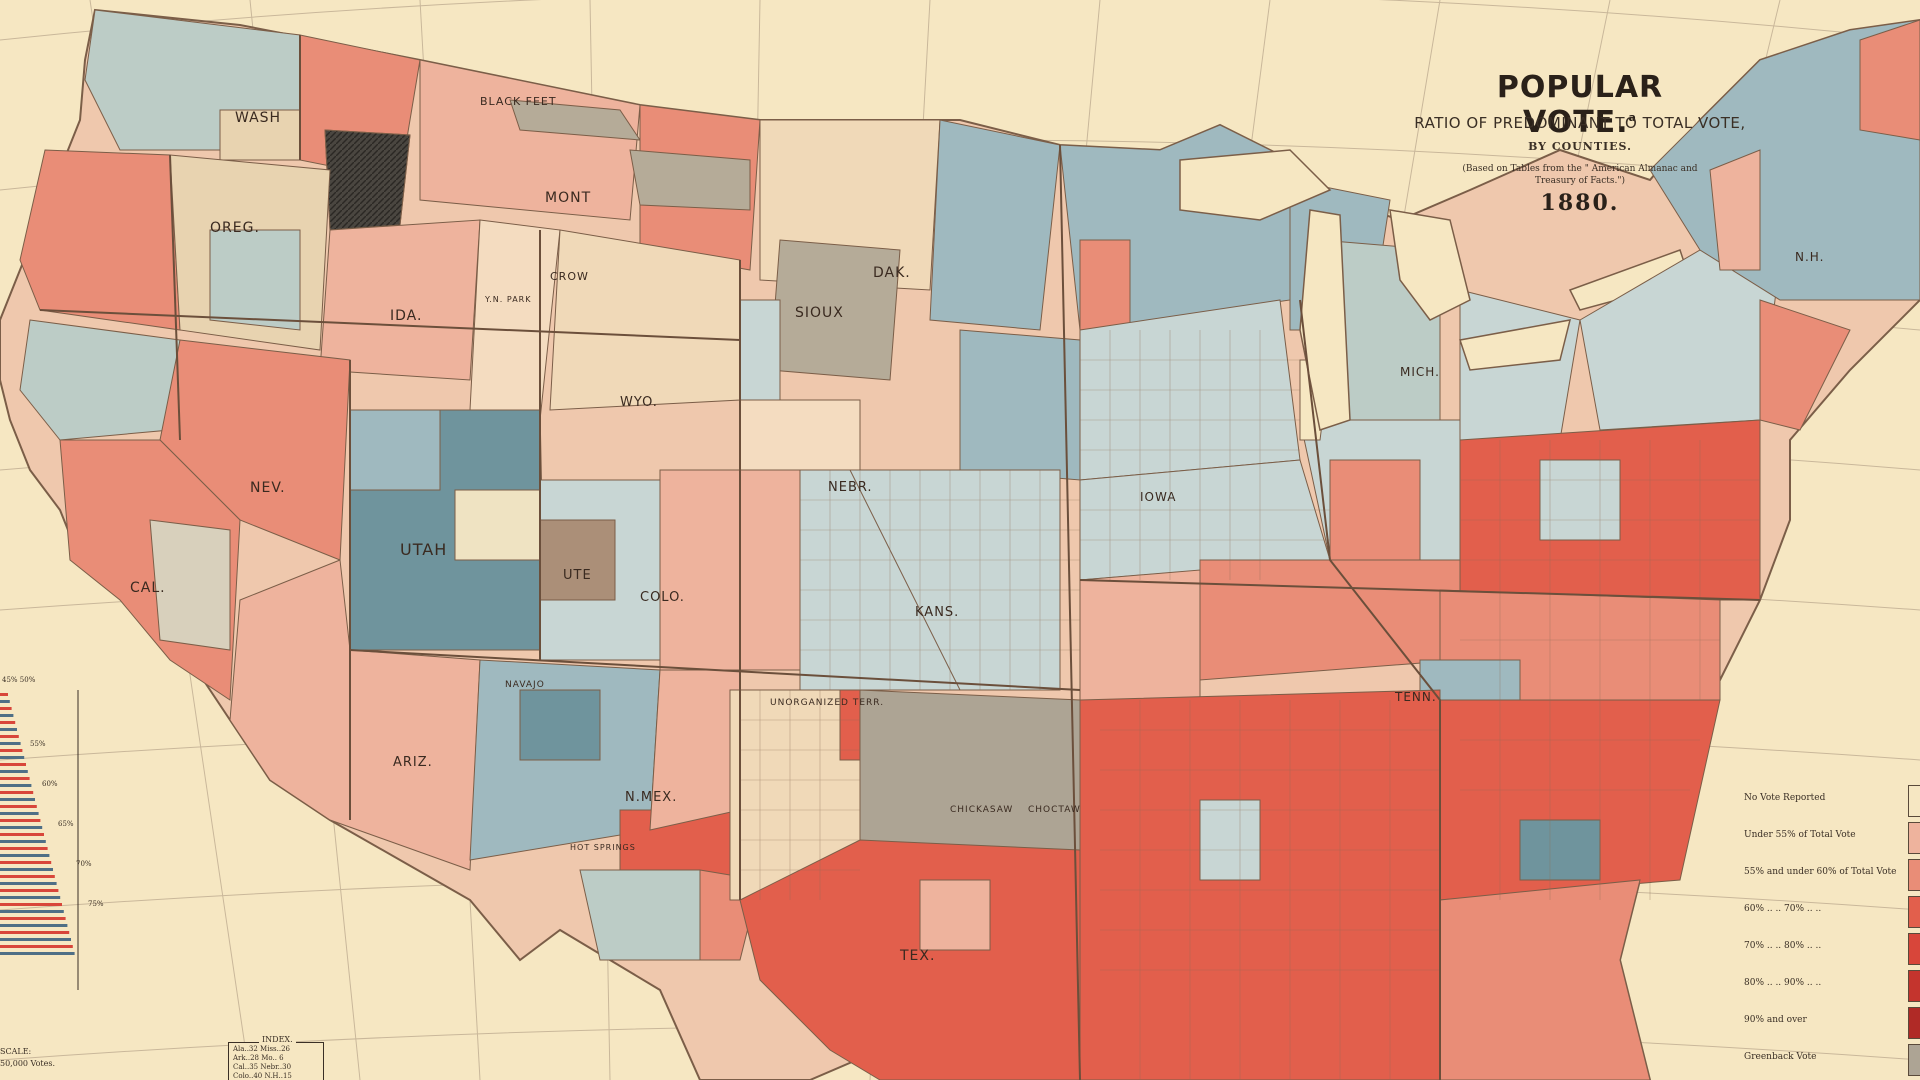 This screenshot has width=1920, height=1080. Describe the element at coordinates (1783, 909) in the screenshot. I see `legend-label: 60% .. .. 70% .. ..` at that location.